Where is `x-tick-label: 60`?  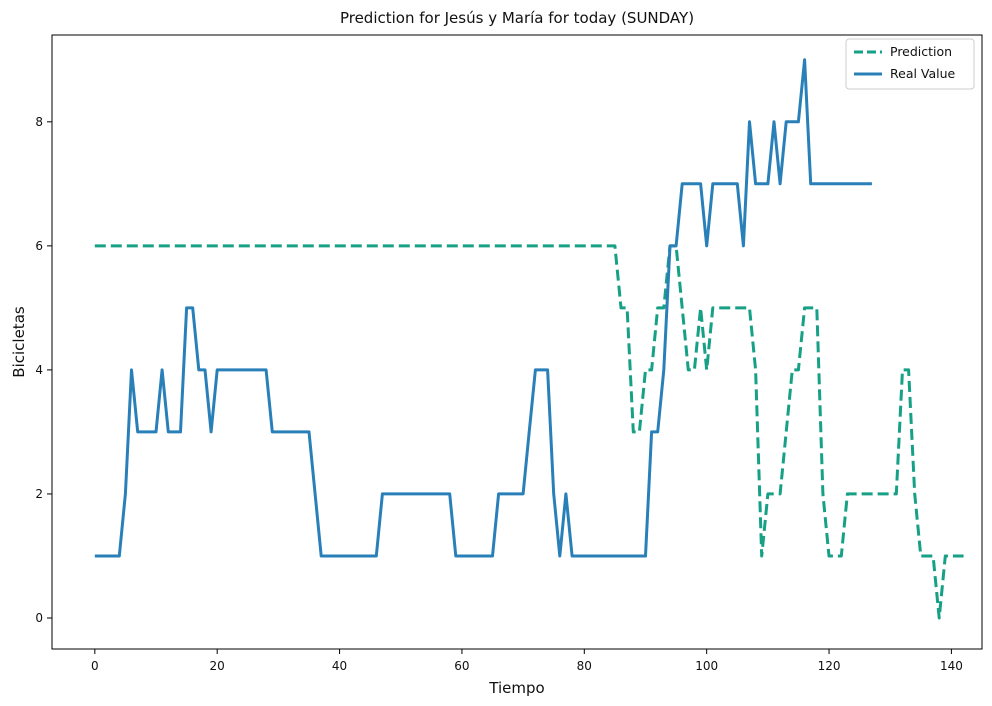
x-tick-label: 60 is located at coordinates (461, 666).